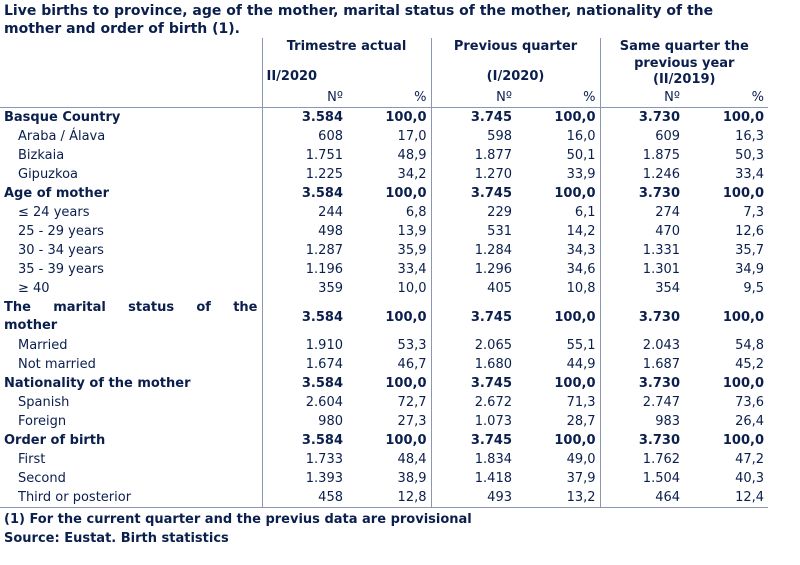 The height and width of the screenshot is (565, 800). What do you see at coordinates (515, 63) in the screenshot?
I see `header-previous-quarter: Previous quarter (I/2020)` at bounding box center [515, 63].